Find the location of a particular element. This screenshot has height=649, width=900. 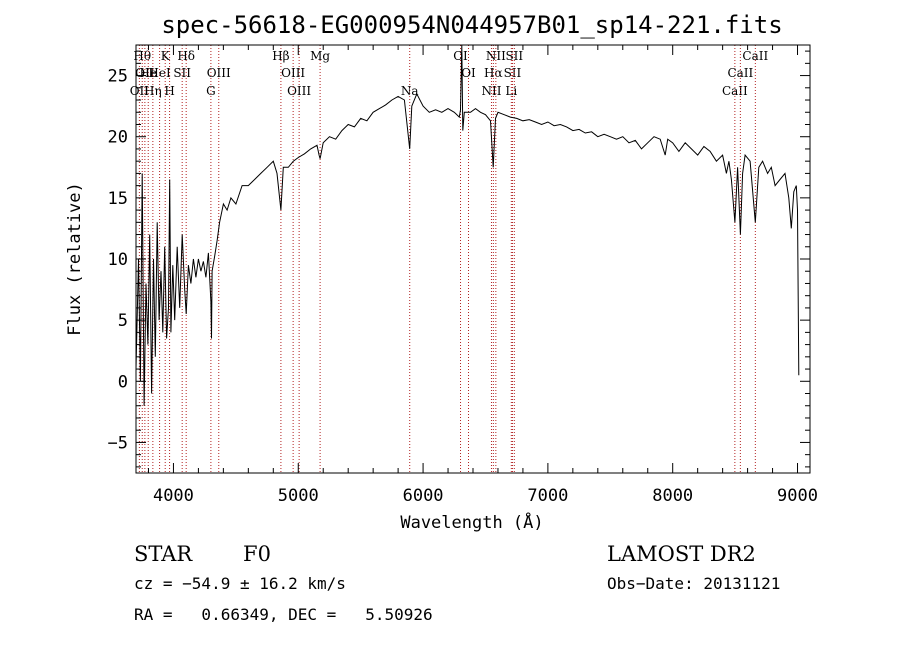

line-label-18: OI is located at coordinates (468, 73).